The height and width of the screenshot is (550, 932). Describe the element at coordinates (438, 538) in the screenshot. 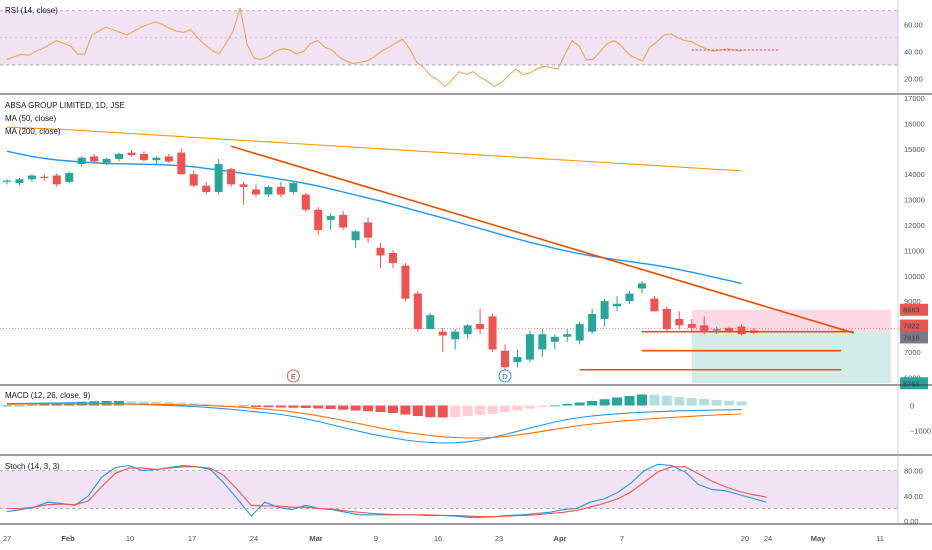

I see `time-tick-label: 16` at that location.